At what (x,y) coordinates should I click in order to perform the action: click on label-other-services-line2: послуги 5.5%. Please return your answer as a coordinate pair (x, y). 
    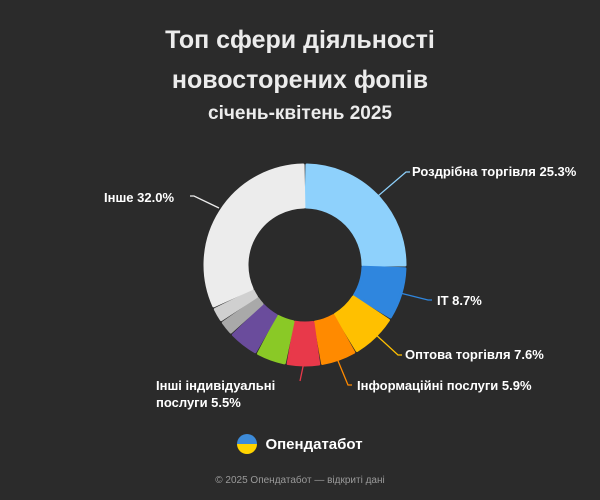
    Looking at the image, I should click on (198, 402).